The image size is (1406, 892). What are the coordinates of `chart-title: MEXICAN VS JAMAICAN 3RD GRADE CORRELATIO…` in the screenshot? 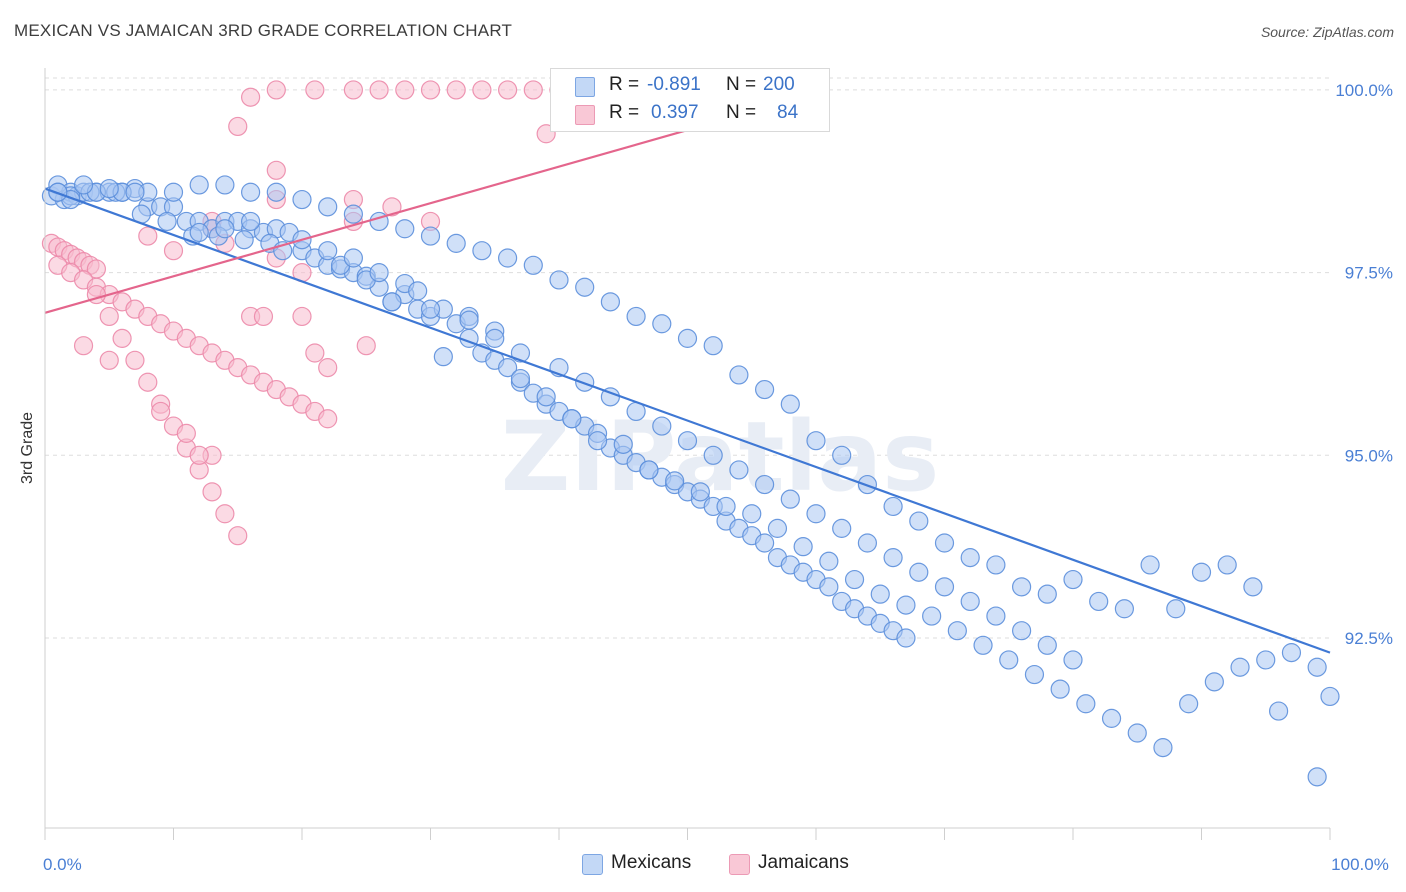 It's located at (263, 30).